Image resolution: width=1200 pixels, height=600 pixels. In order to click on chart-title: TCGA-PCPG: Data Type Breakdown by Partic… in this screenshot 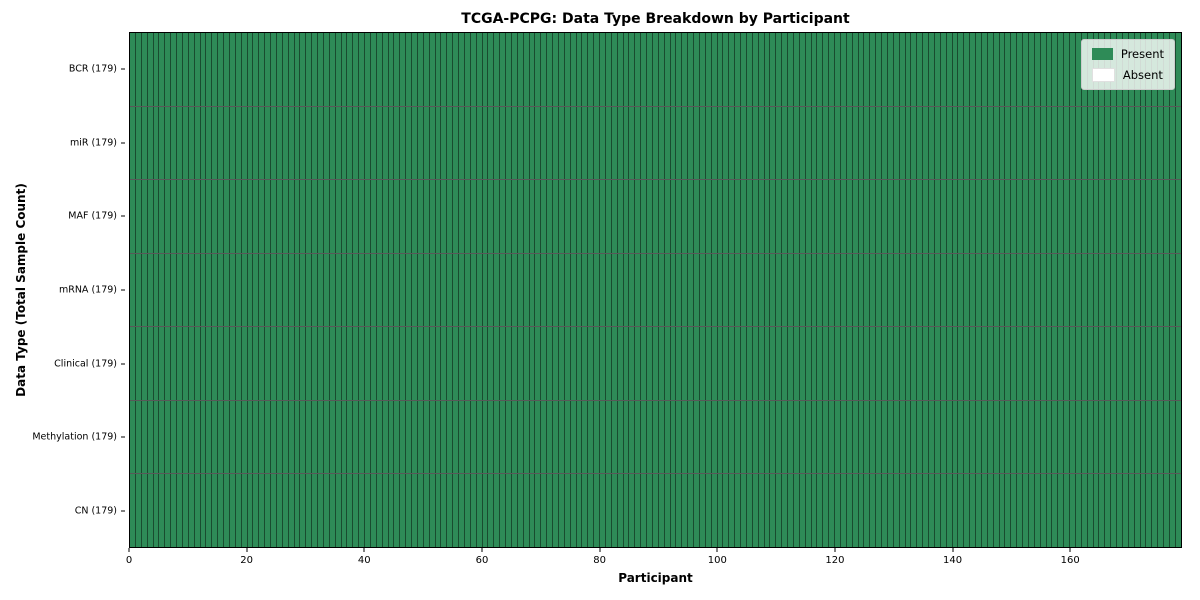, I will do `click(655, 19)`.